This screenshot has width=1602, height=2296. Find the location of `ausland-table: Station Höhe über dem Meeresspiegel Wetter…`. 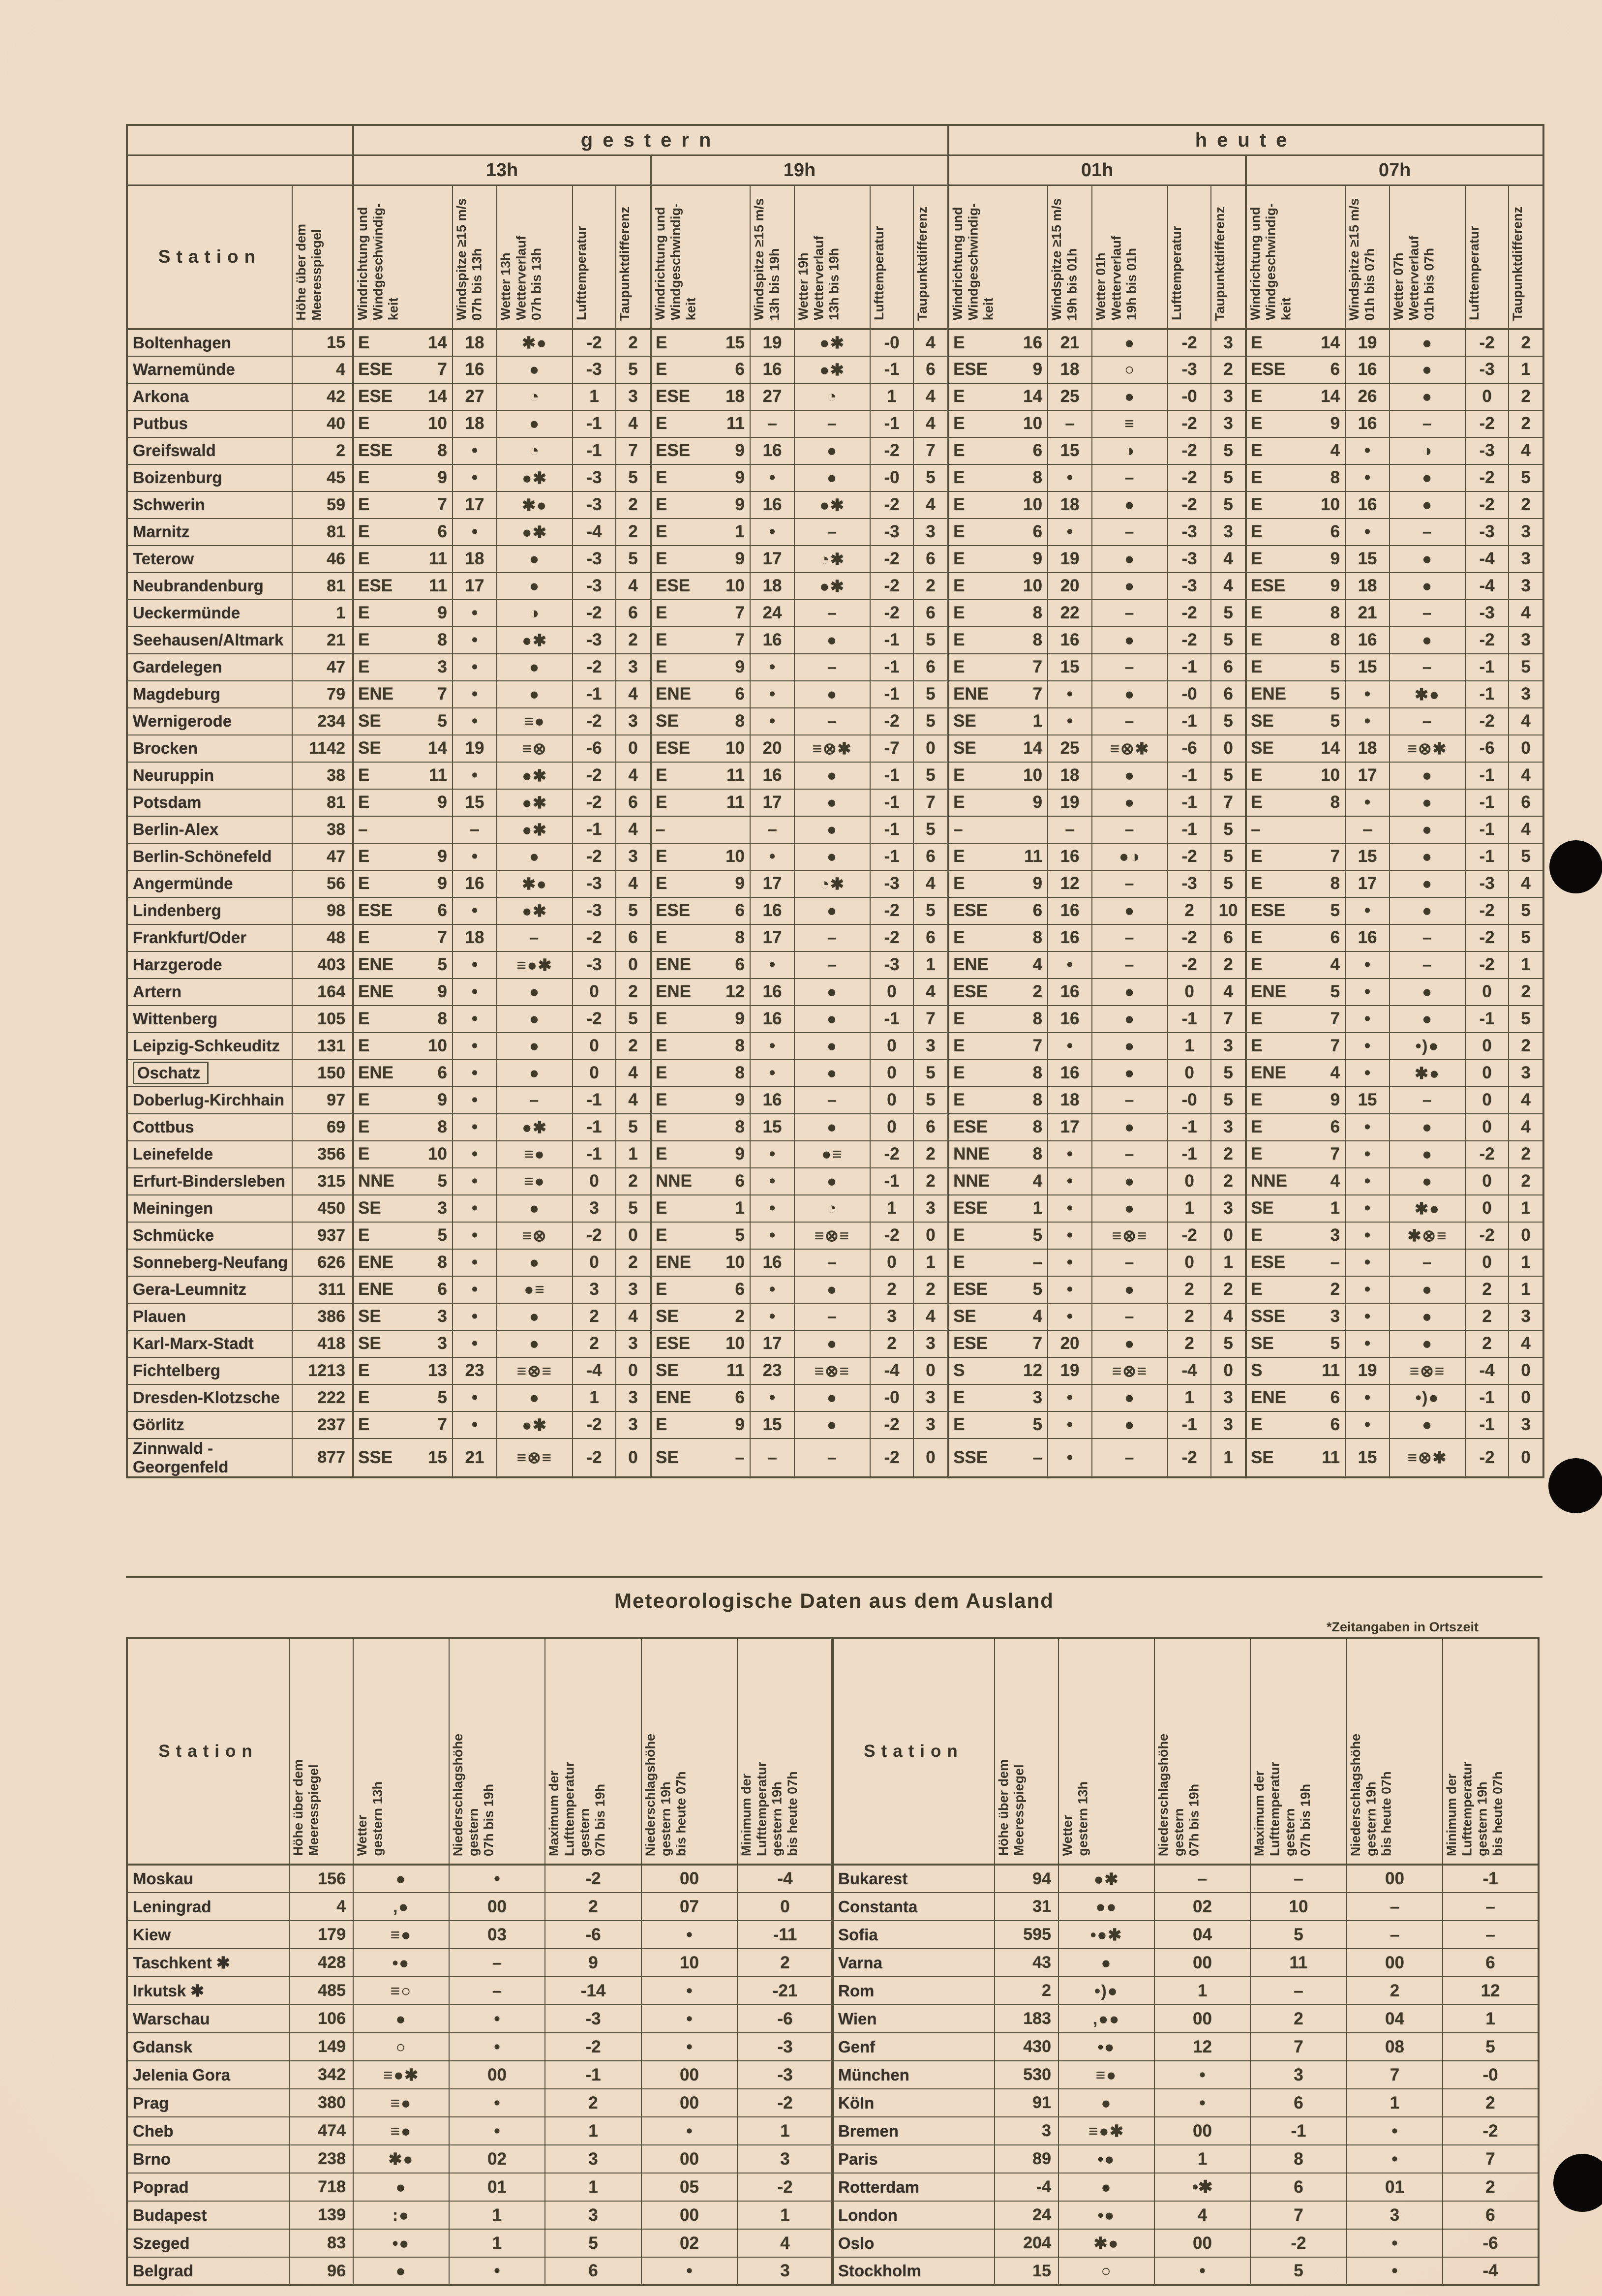

ausland-table: Station Höhe über dem Meeresspiegel Wetter… is located at coordinates (480, 1961).